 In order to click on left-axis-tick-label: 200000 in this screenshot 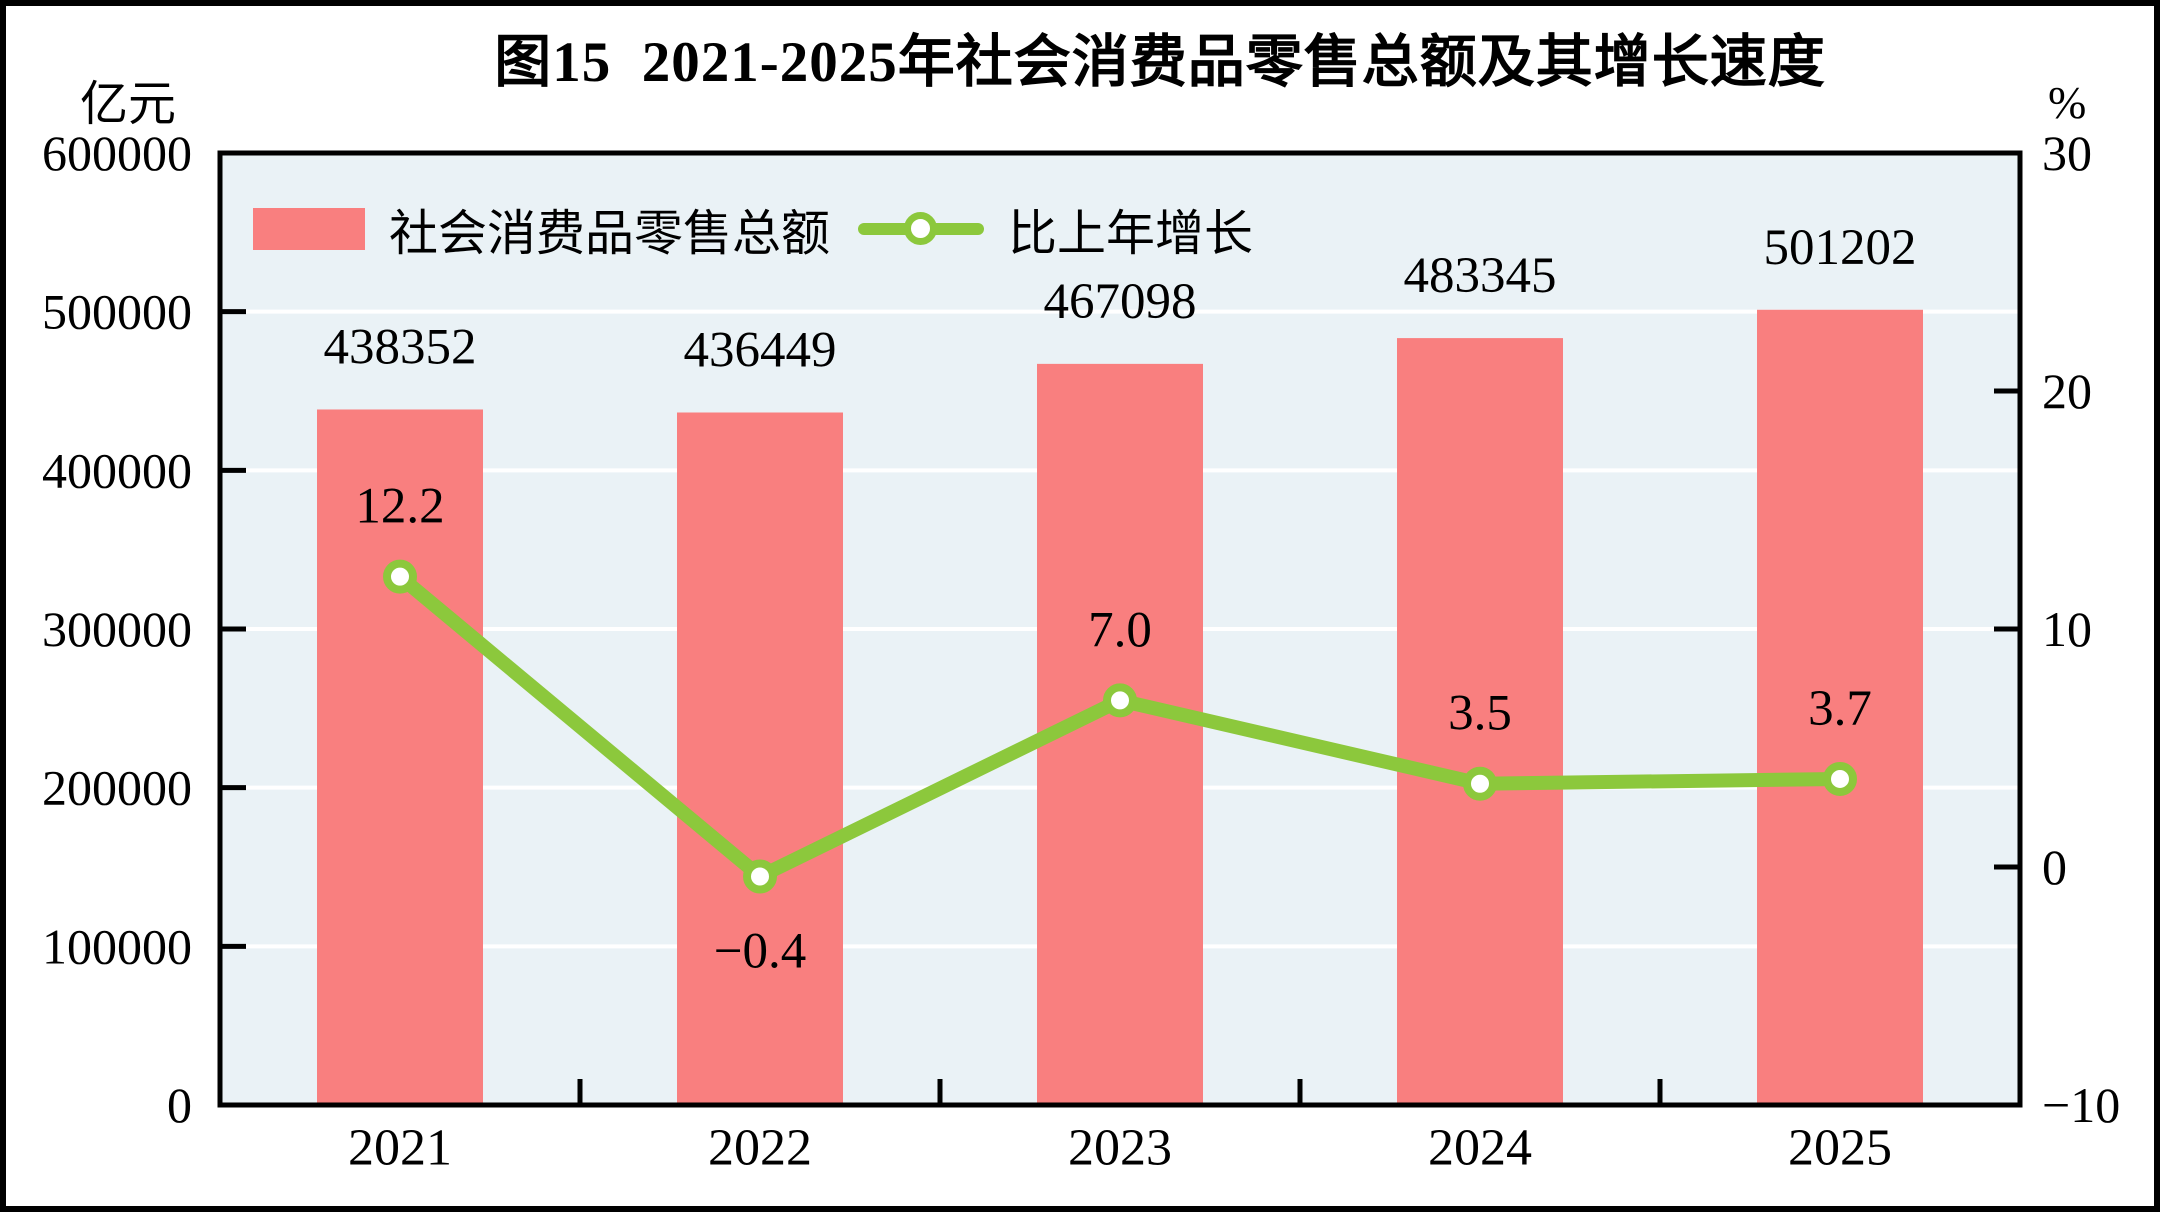, I will do `click(117, 788)`.